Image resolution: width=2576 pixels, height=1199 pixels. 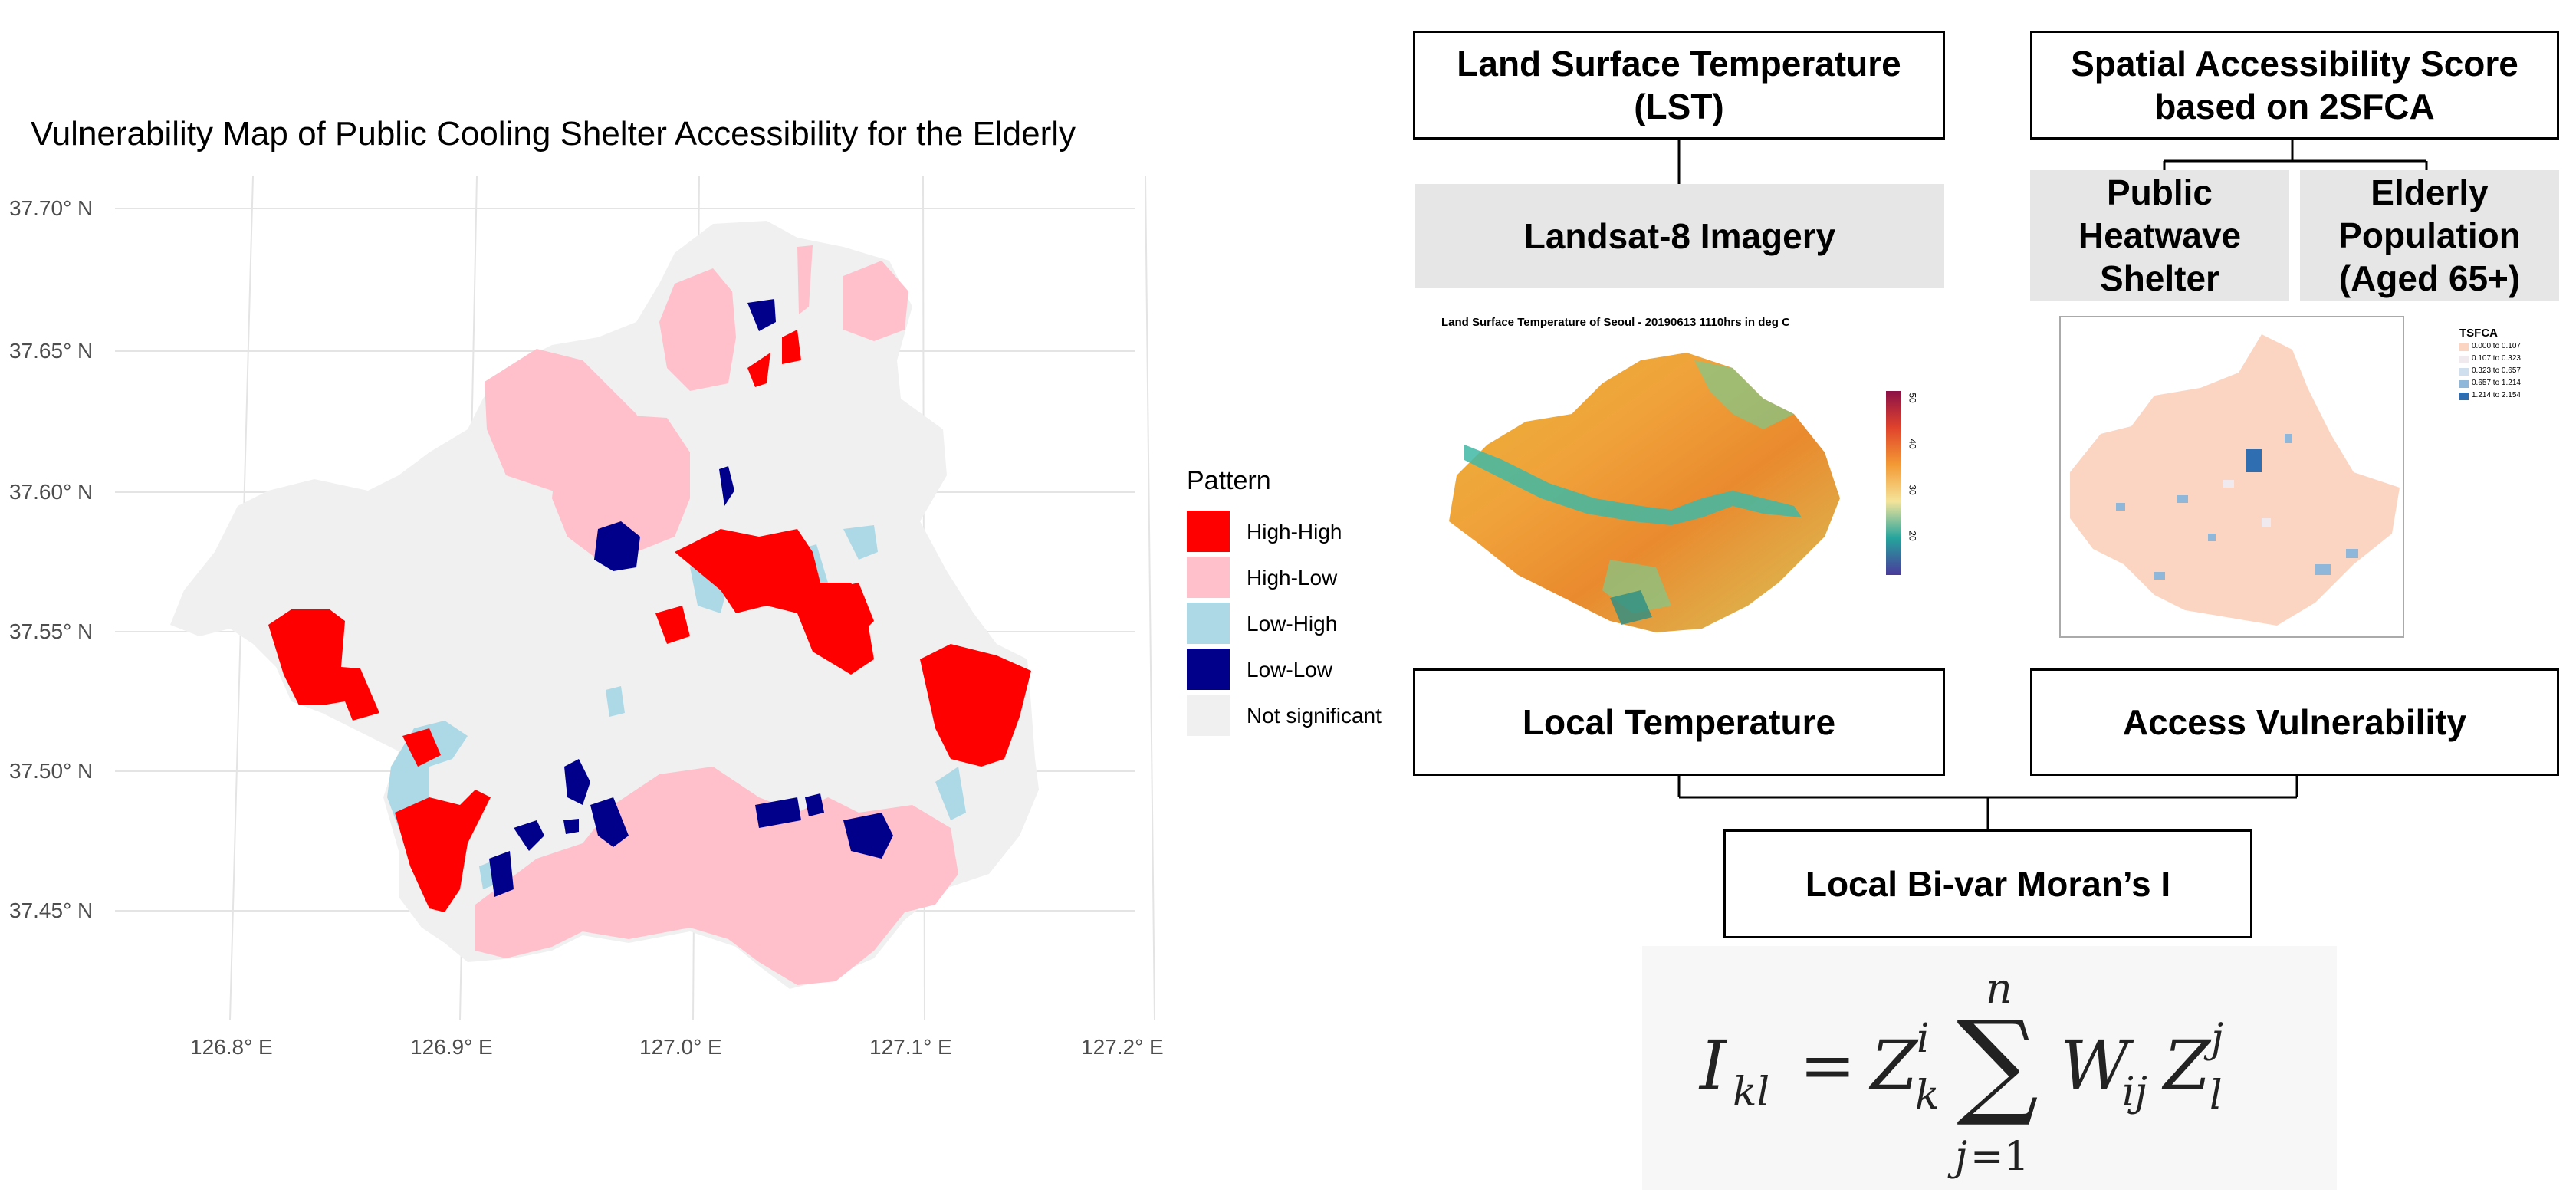 I want to click on svg-text: j, so click(x=1957, y=1157).